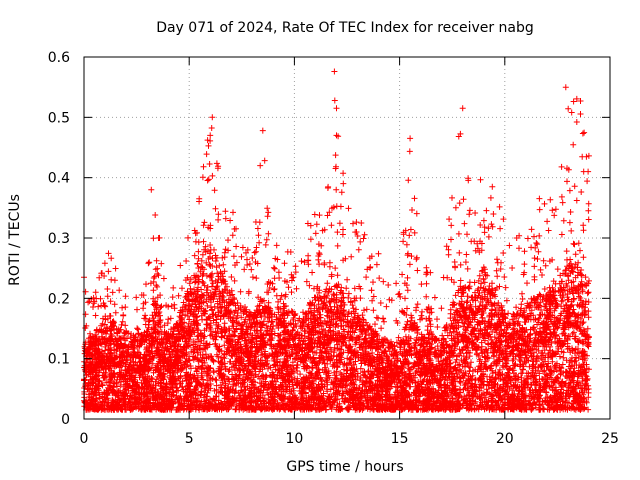 The height and width of the screenshot is (480, 640). What do you see at coordinates (344, 467) in the screenshot?
I see `x-axis-label: GPS time / hours` at bounding box center [344, 467].